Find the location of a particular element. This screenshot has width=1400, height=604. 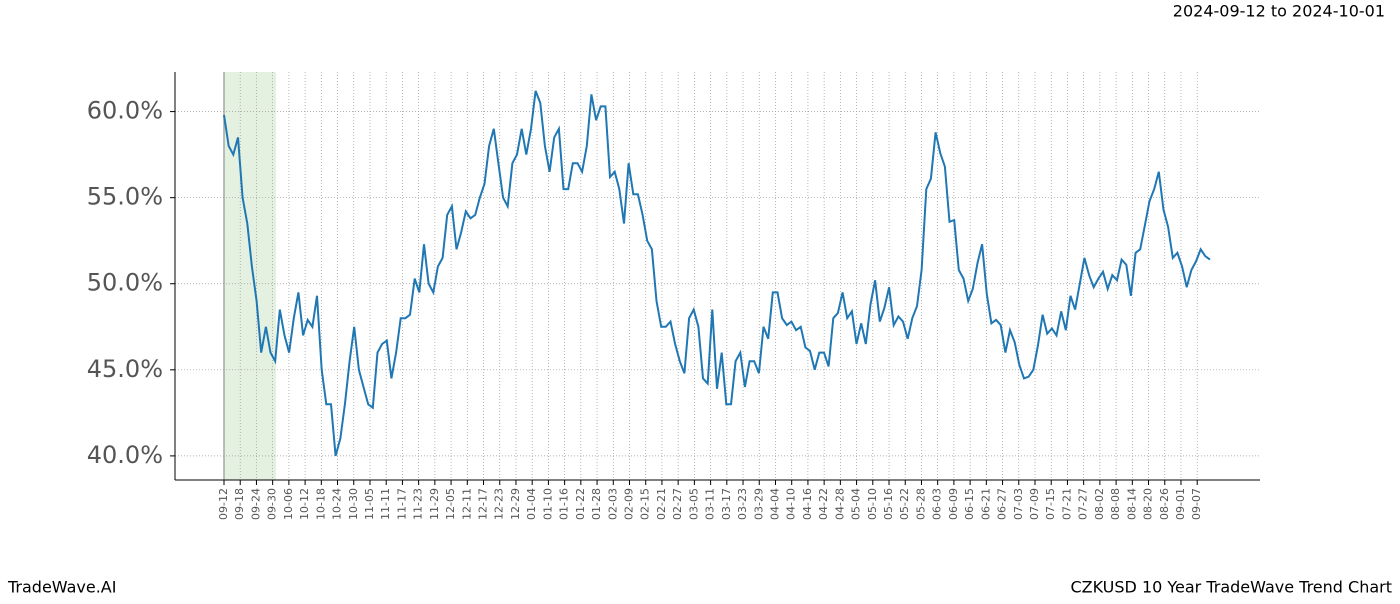

x-tick-label: 07-09 is located at coordinates (1034, 504).